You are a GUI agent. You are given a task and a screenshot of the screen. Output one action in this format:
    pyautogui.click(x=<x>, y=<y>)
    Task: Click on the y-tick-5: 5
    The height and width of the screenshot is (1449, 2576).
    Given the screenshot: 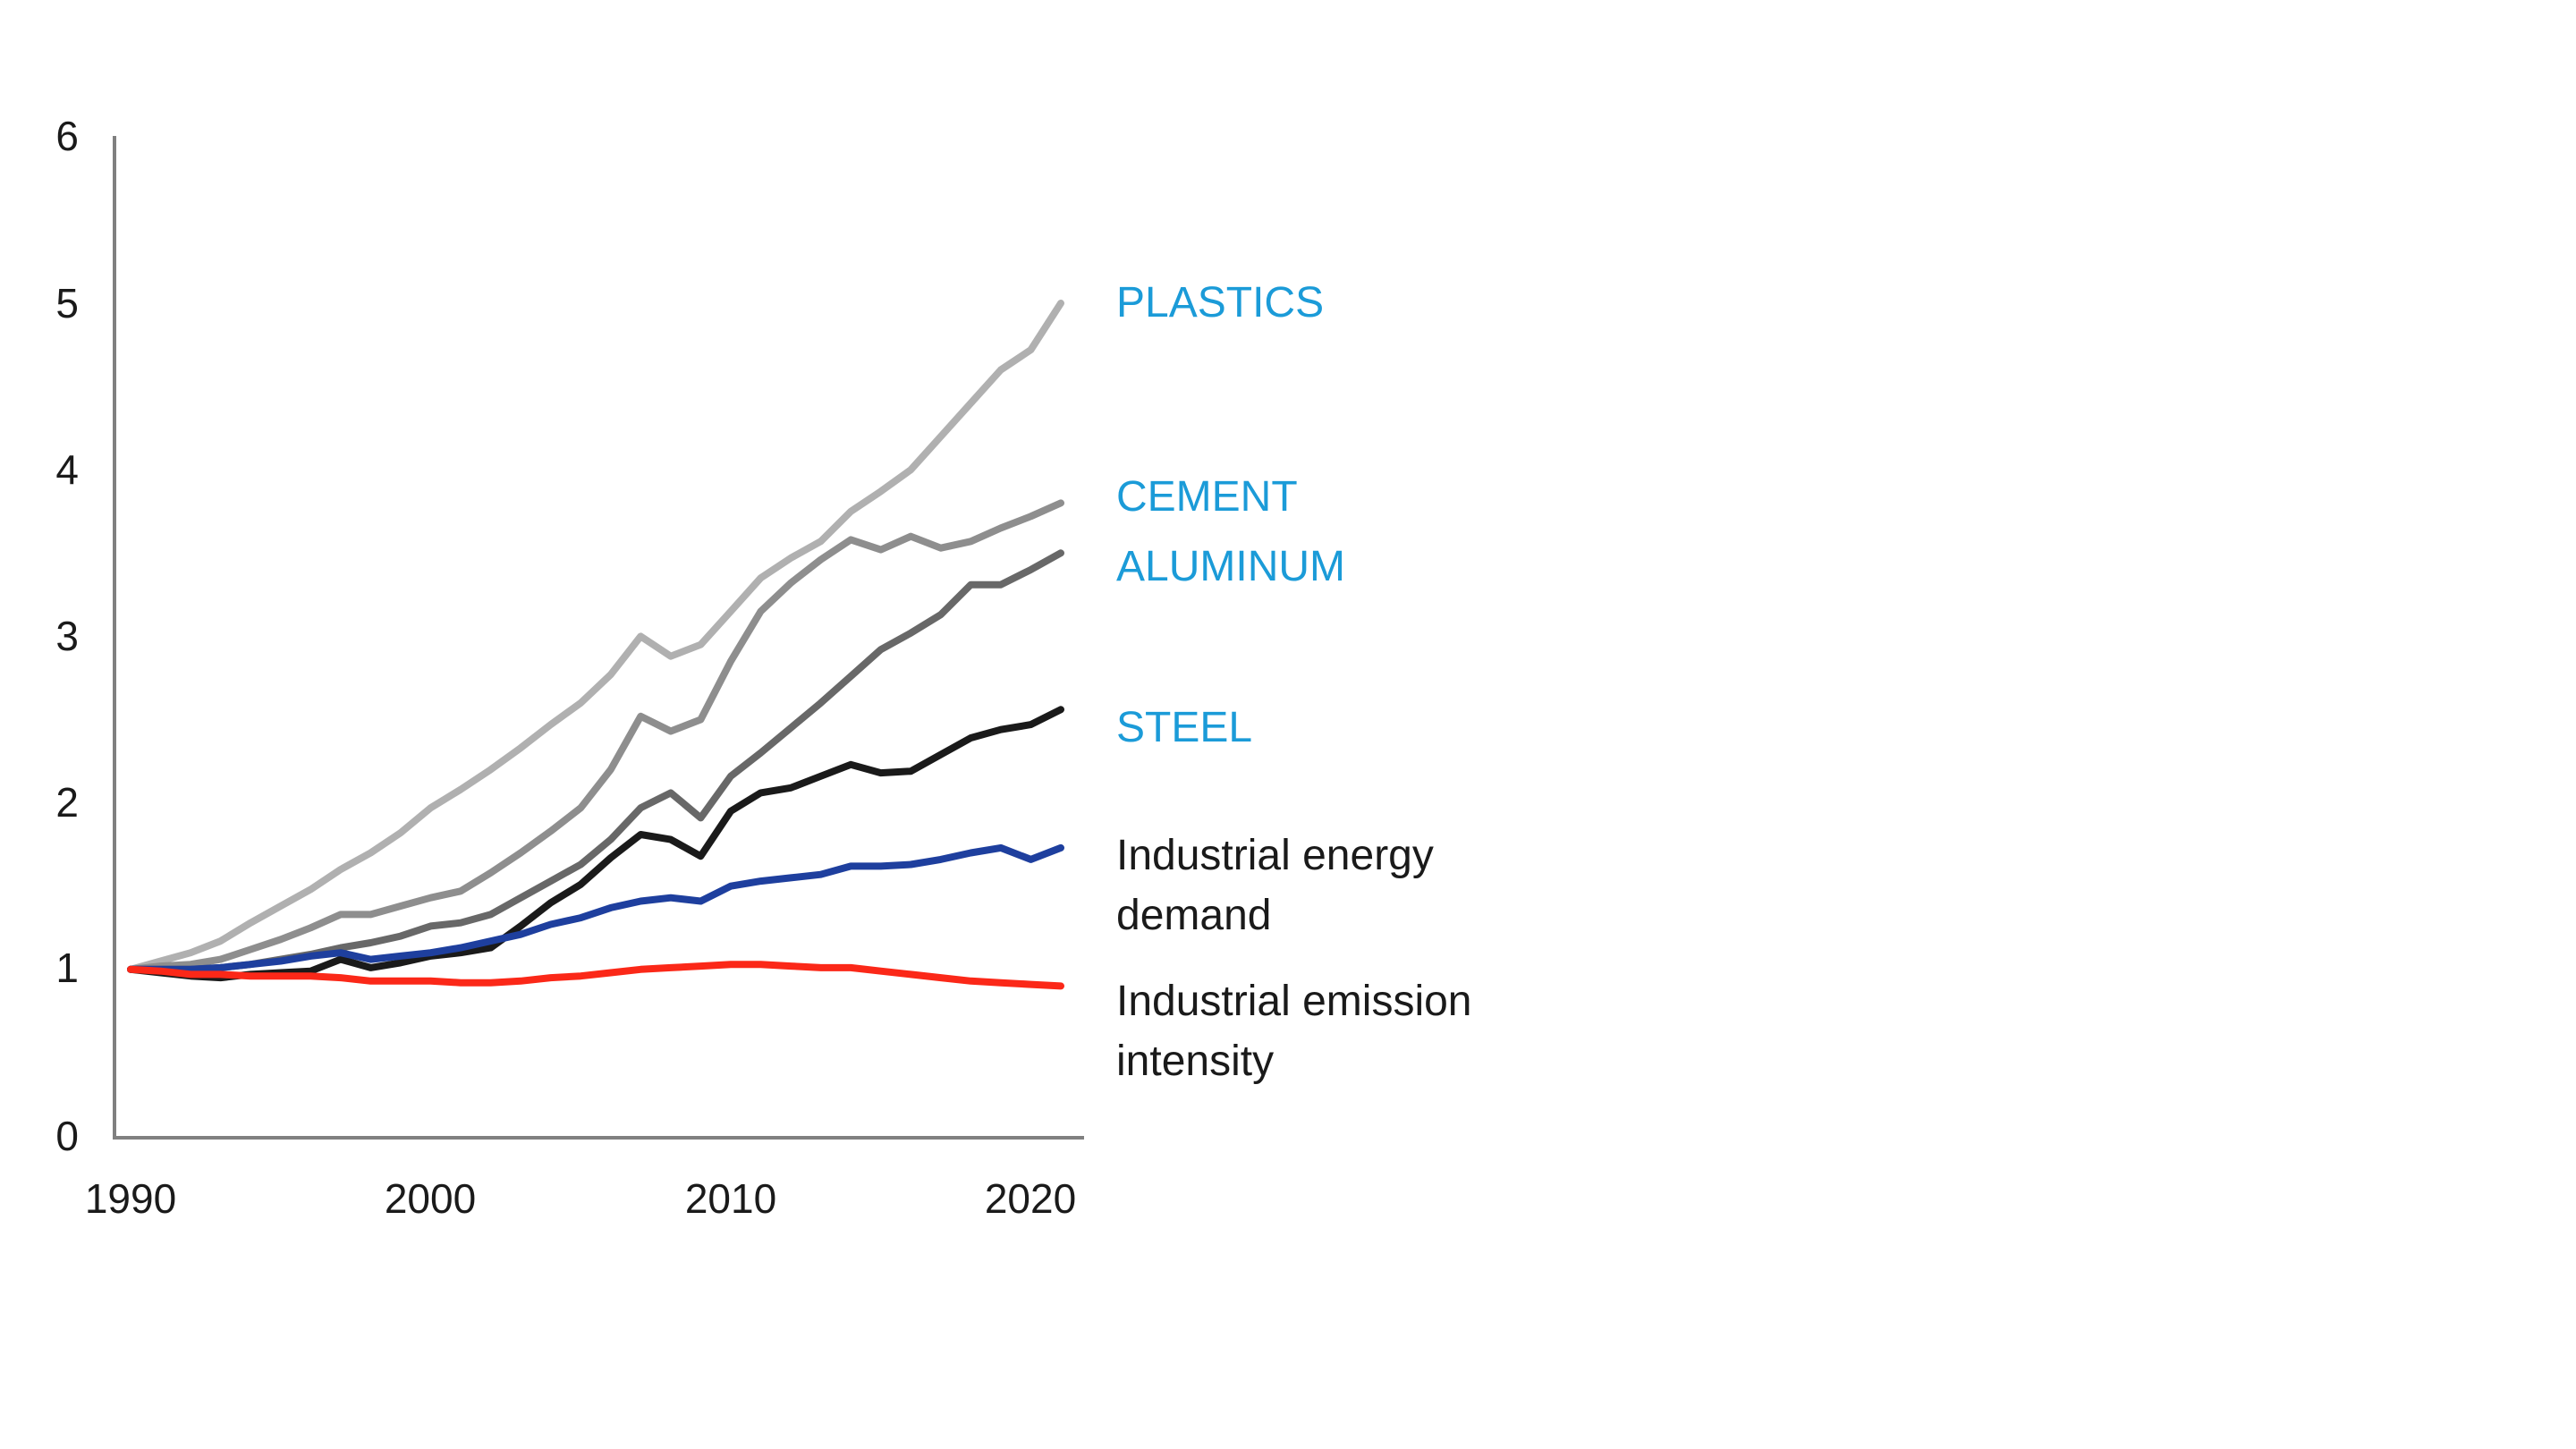 What is the action you would take?
    pyautogui.click(x=67, y=303)
    